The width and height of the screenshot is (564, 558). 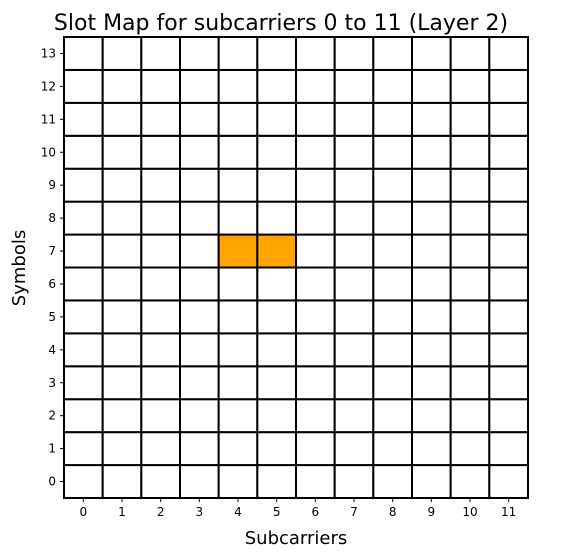 What do you see at coordinates (122, 512) in the screenshot?
I see `x-tick-label: 1` at bounding box center [122, 512].